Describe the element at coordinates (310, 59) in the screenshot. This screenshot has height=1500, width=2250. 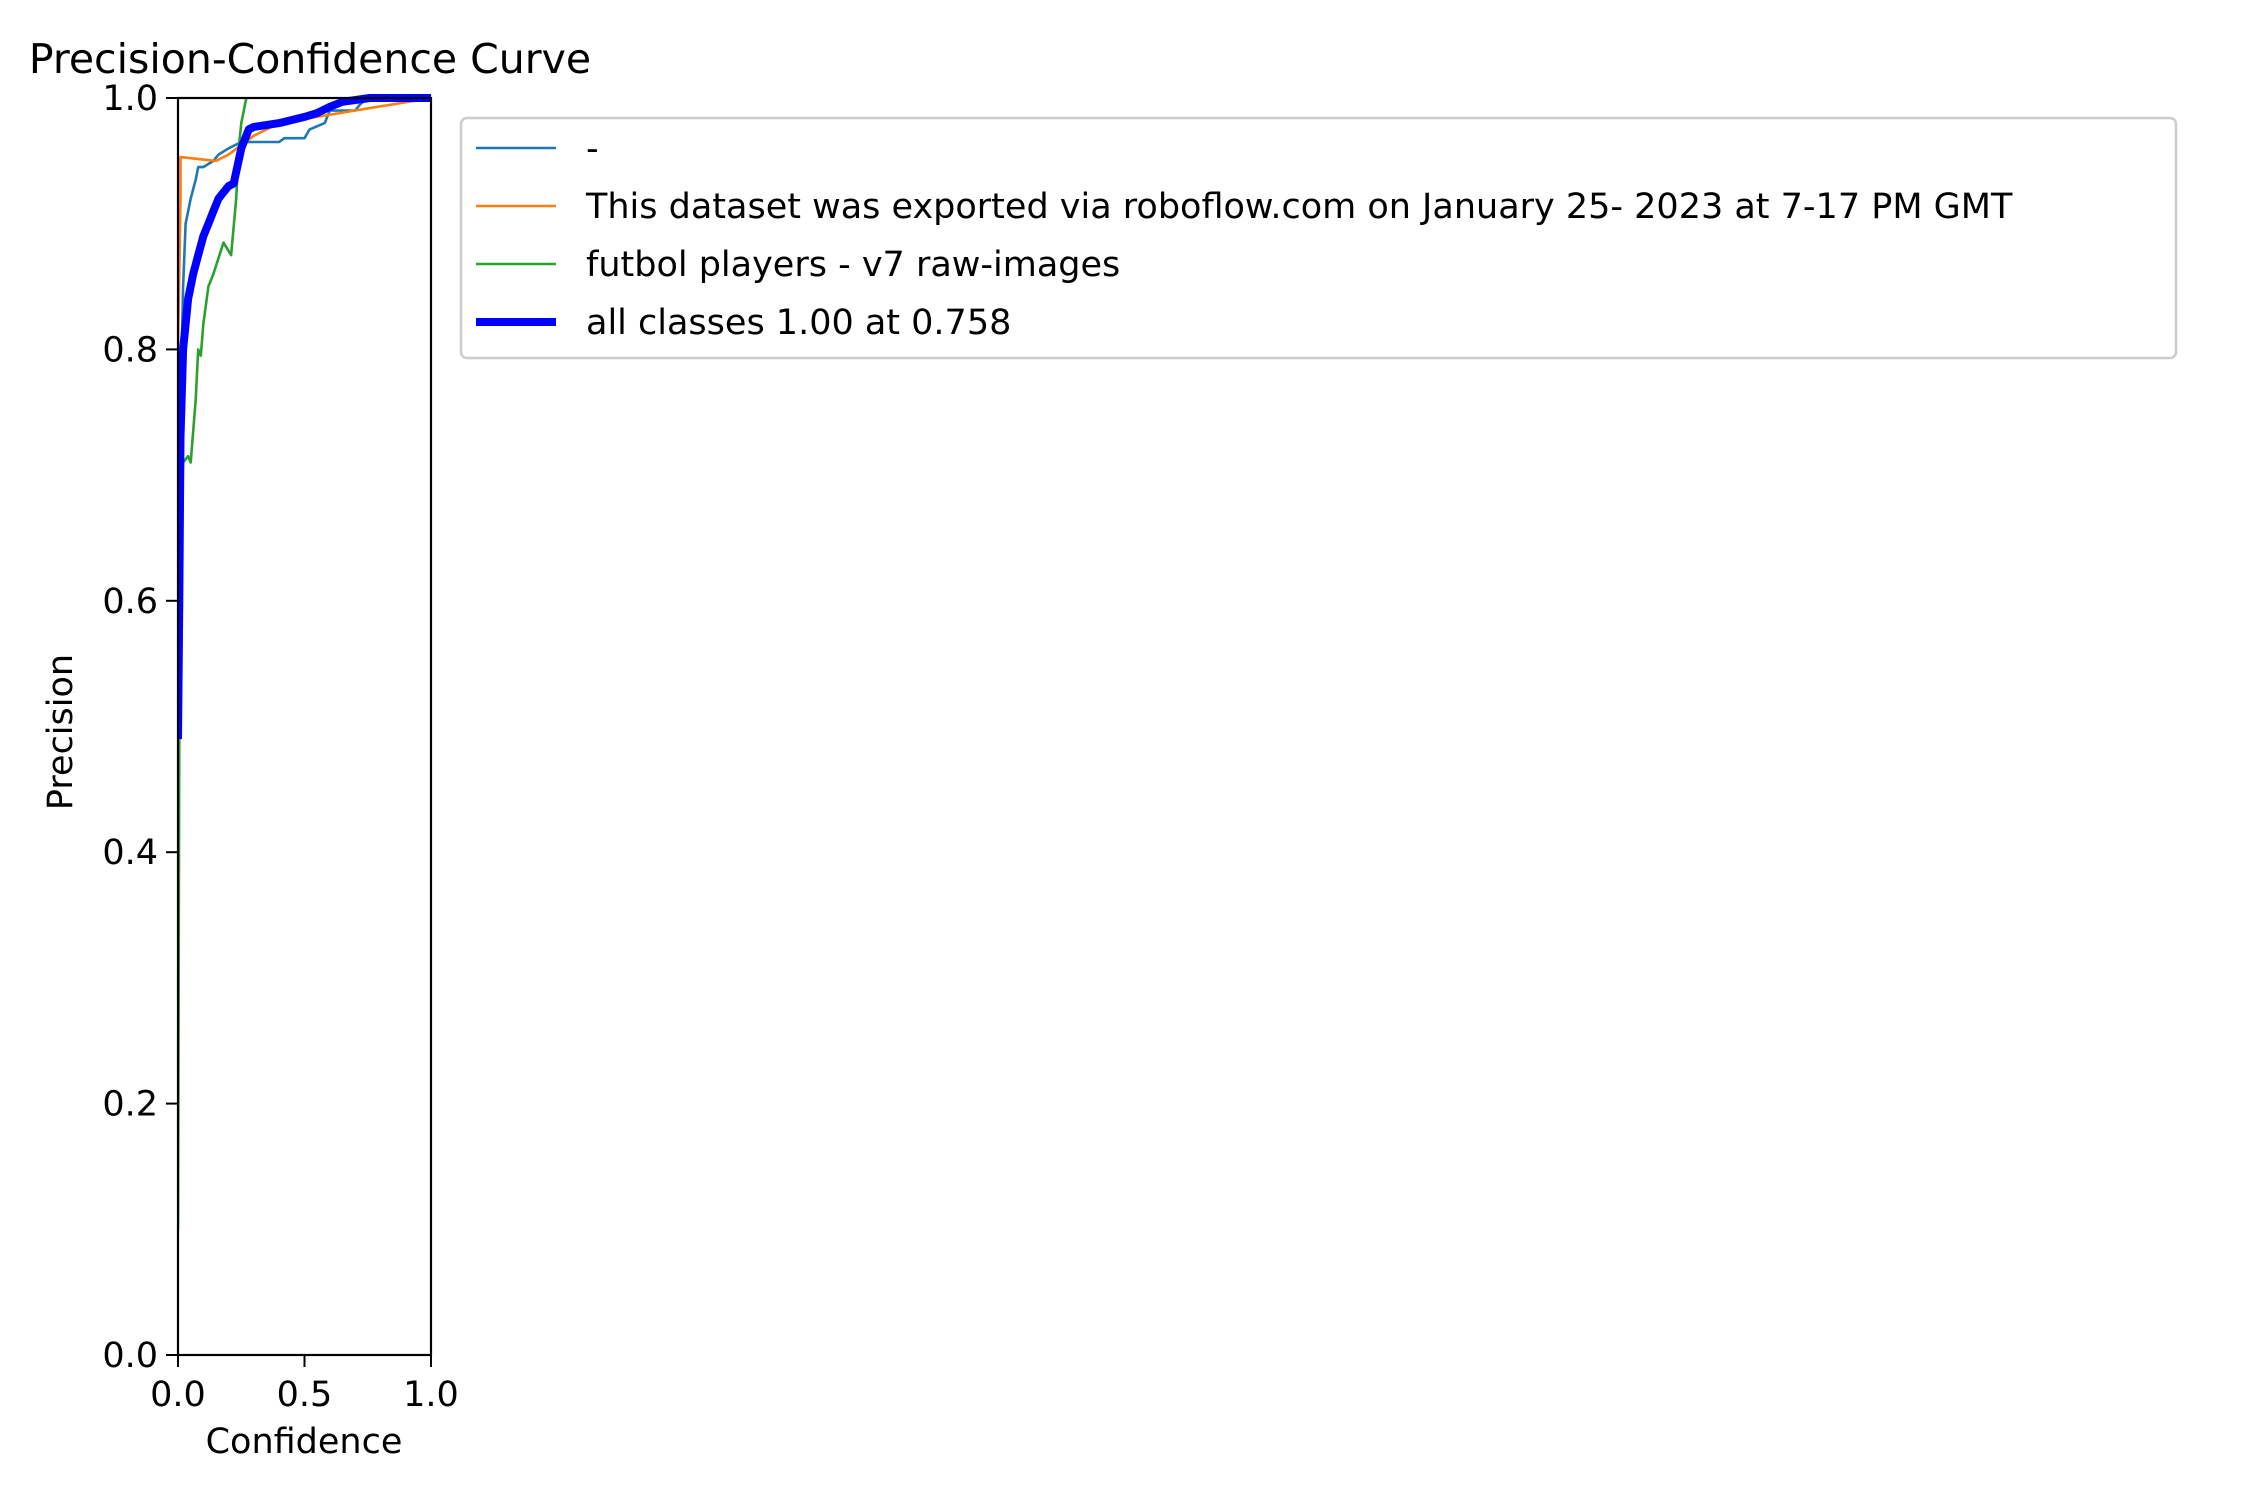
I see `chart-title: Precision-Confidence Curve` at that location.